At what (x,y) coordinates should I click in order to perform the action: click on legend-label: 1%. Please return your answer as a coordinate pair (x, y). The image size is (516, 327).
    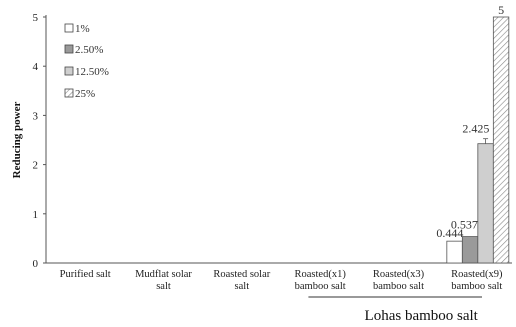
    Looking at the image, I should click on (82, 29).